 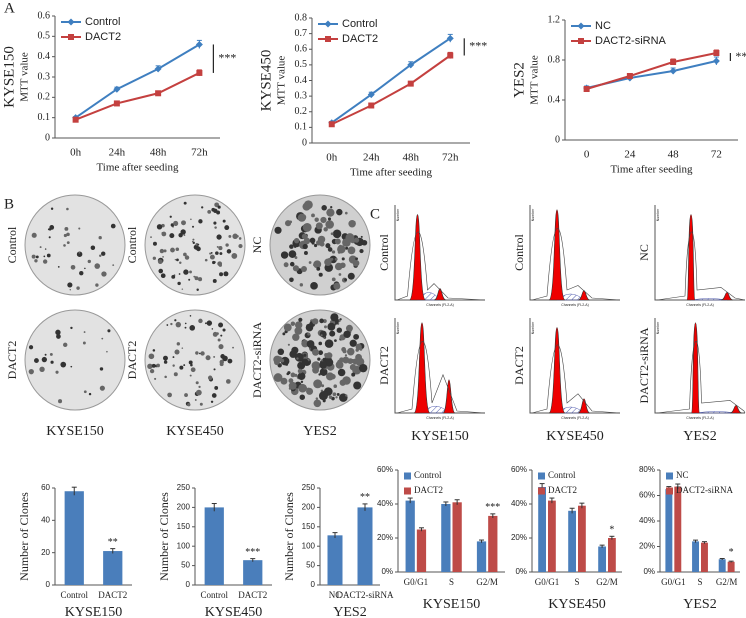 I want to click on chart-title: KYSE150, so click(x=452, y=604).